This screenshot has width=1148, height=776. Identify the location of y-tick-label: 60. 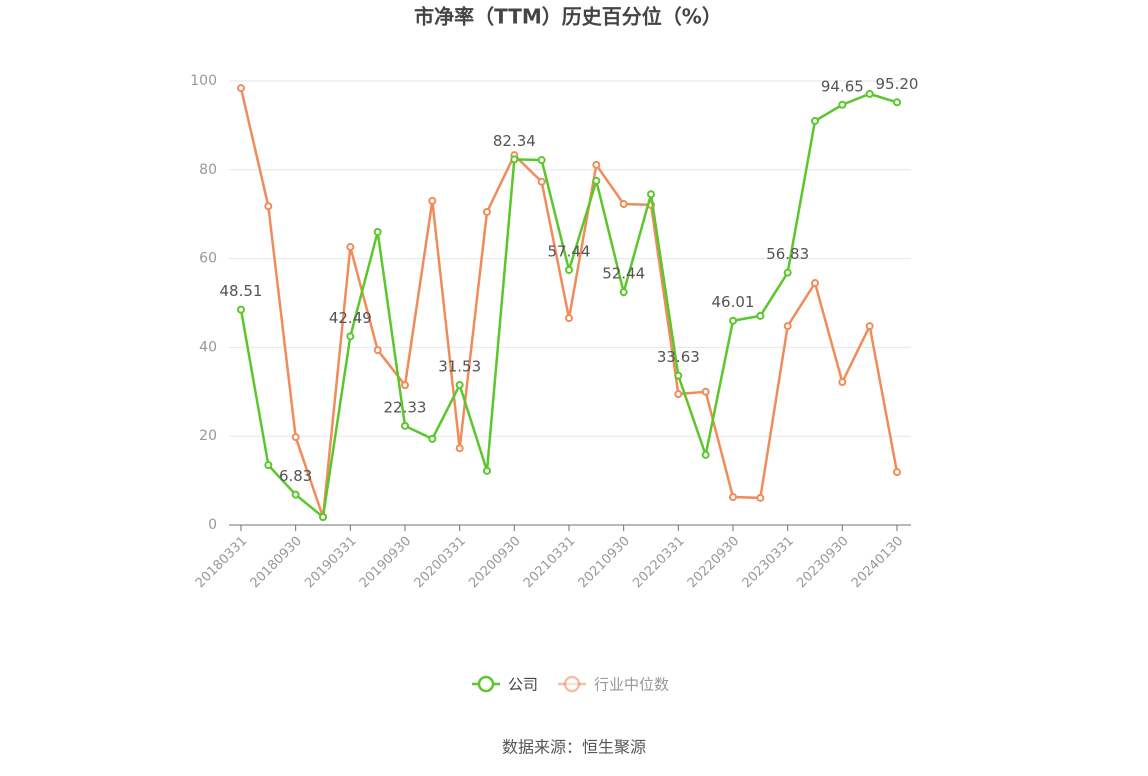
(208, 259).